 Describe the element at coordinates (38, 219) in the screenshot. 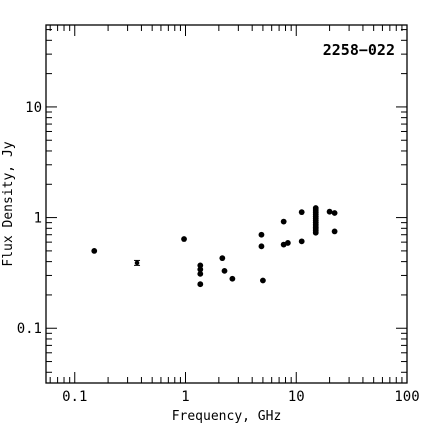

I see `y-tick-label: 1` at that location.